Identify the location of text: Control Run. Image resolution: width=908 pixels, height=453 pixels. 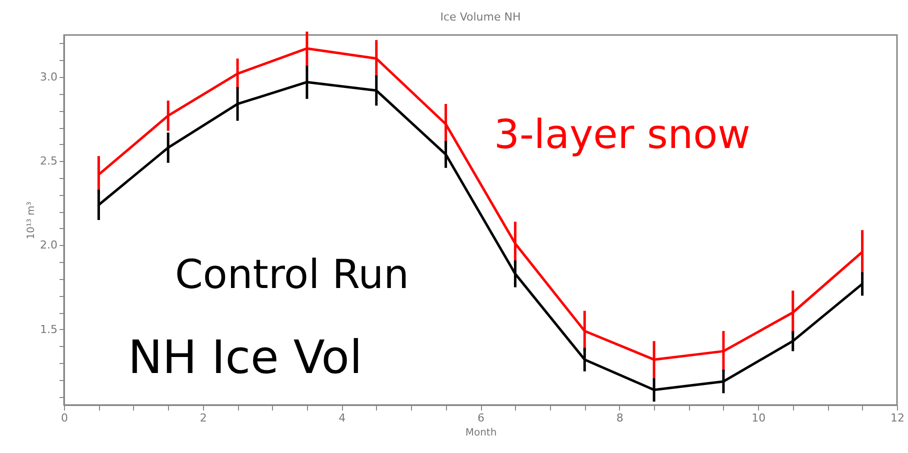
(292, 275).